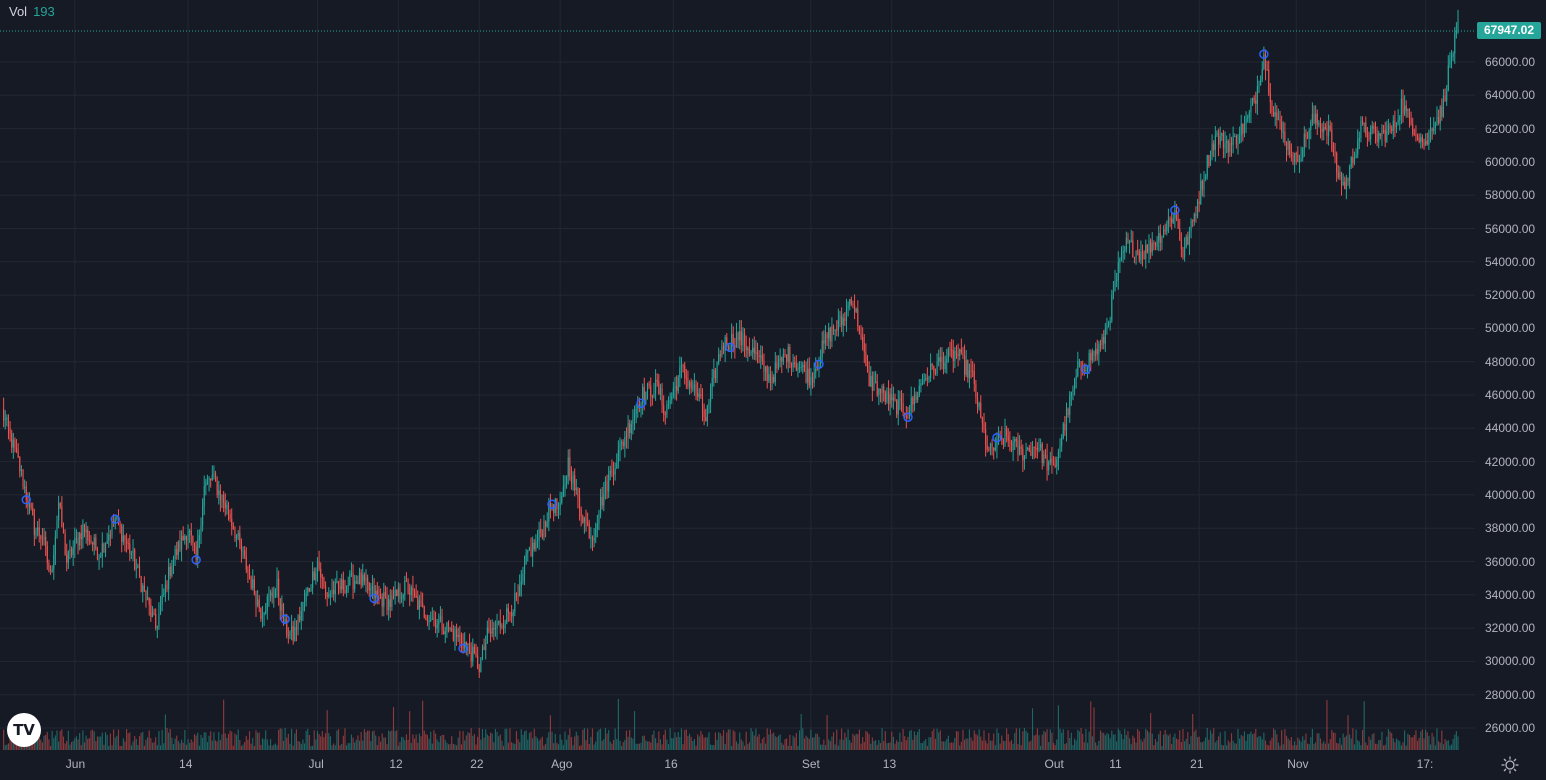 The height and width of the screenshot is (780, 1546). I want to click on gear-icon, so click(1510, 765).